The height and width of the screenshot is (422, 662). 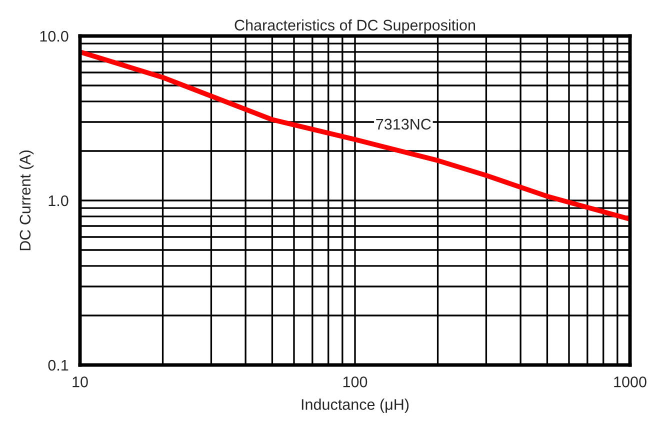 I want to click on chart-title: Characteristics of DC Superposition, so click(x=355, y=26).